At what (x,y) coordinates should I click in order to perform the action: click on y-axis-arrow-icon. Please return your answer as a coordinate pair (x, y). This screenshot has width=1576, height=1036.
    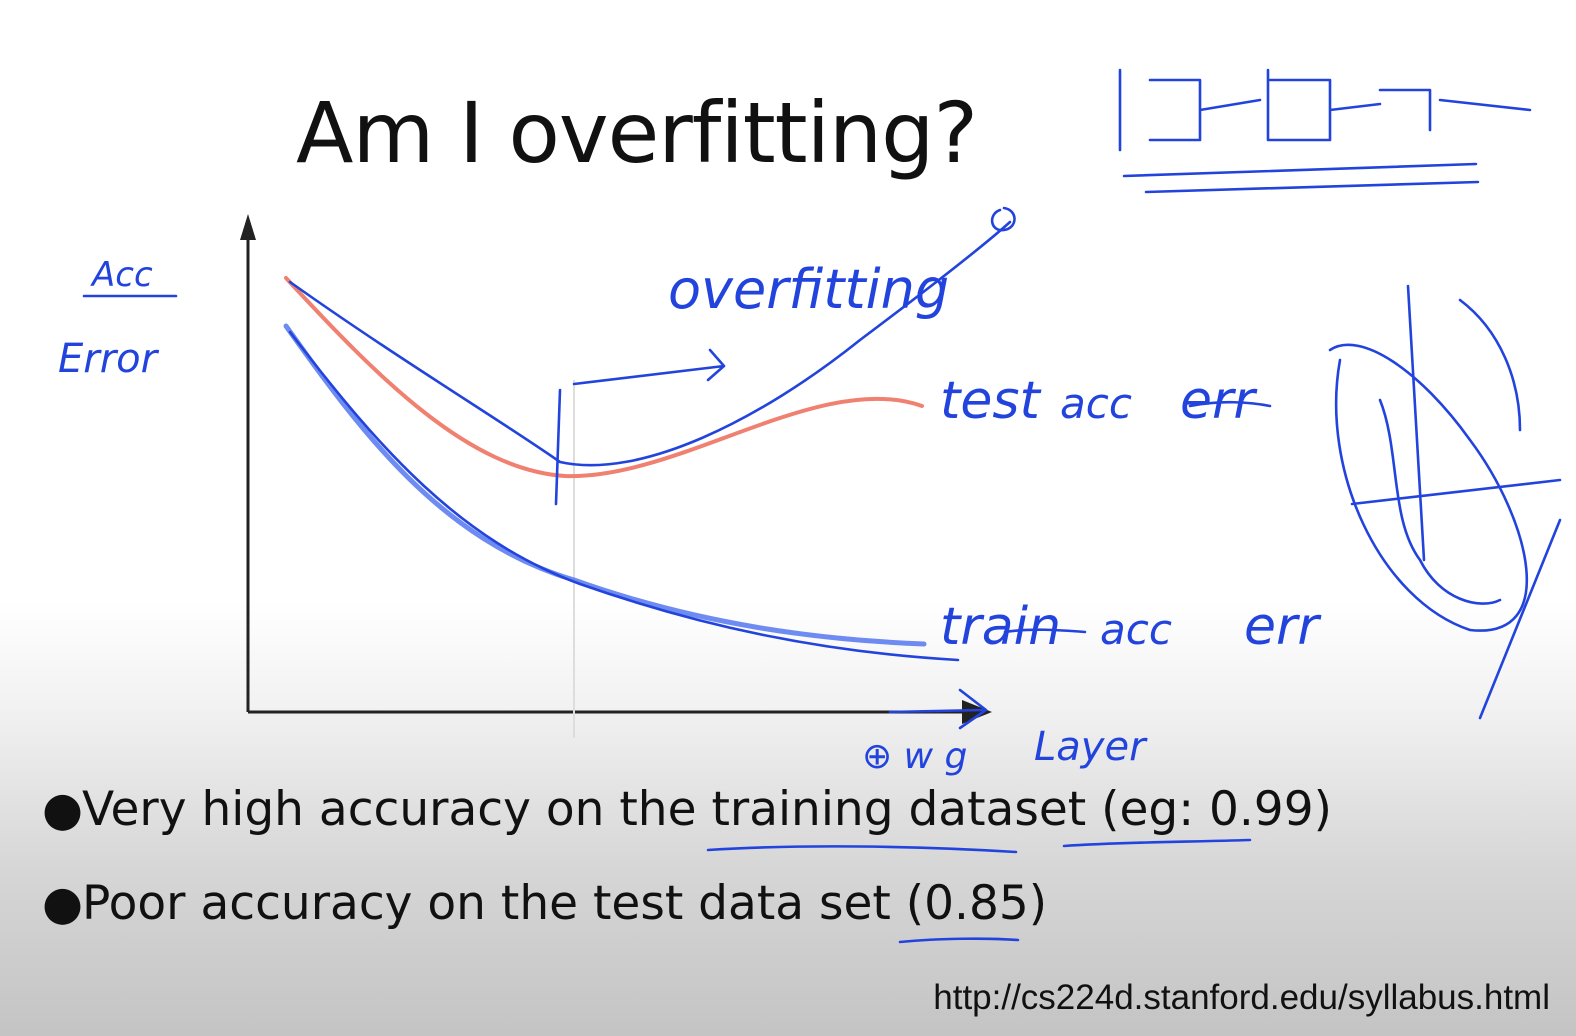
    Looking at the image, I should click on (248, 227).